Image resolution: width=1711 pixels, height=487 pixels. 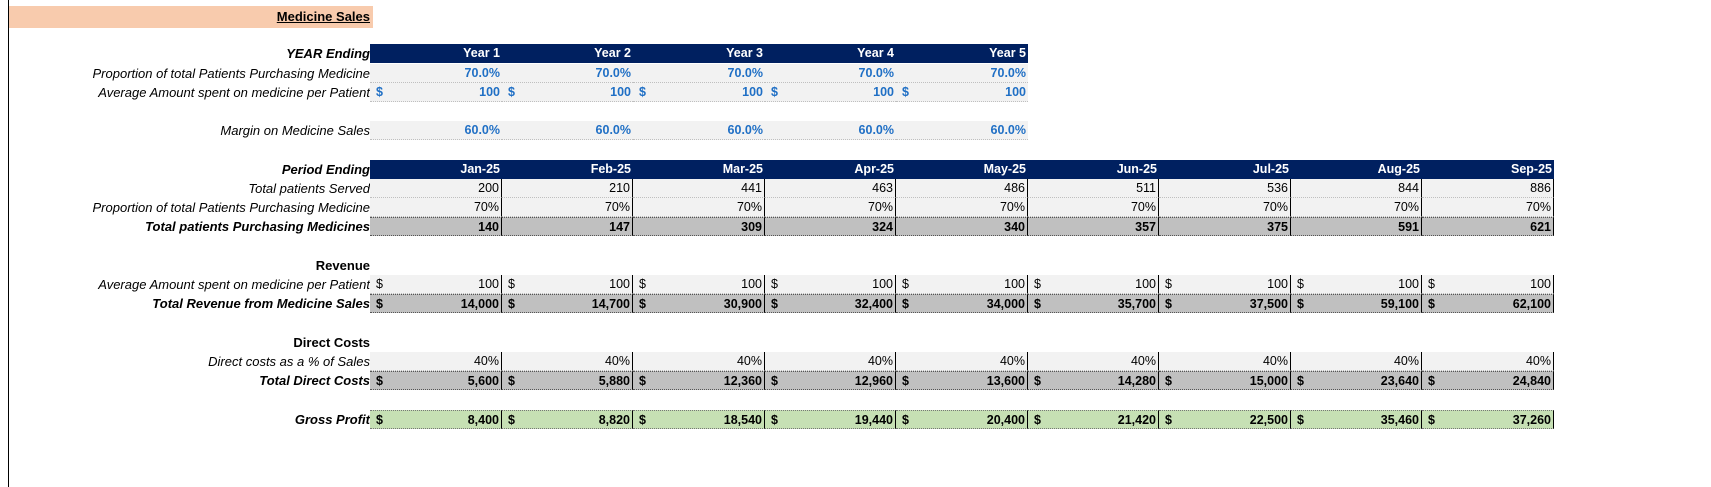 What do you see at coordinates (1488, 169) in the screenshot?
I see `month-header-cell: Sep-25` at bounding box center [1488, 169].